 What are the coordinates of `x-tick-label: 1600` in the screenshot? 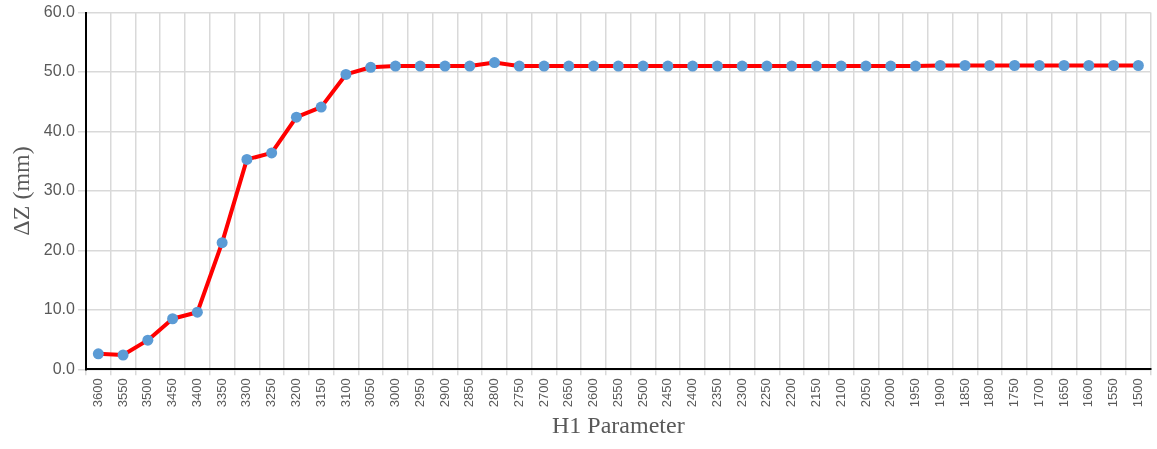 It's located at (1088, 393).